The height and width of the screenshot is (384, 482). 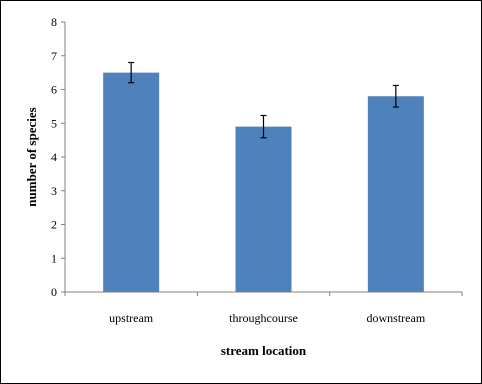 What do you see at coordinates (54, 292) in the screenshot?
I see `y-tick-label: 0` at bounding box center [54, 292].